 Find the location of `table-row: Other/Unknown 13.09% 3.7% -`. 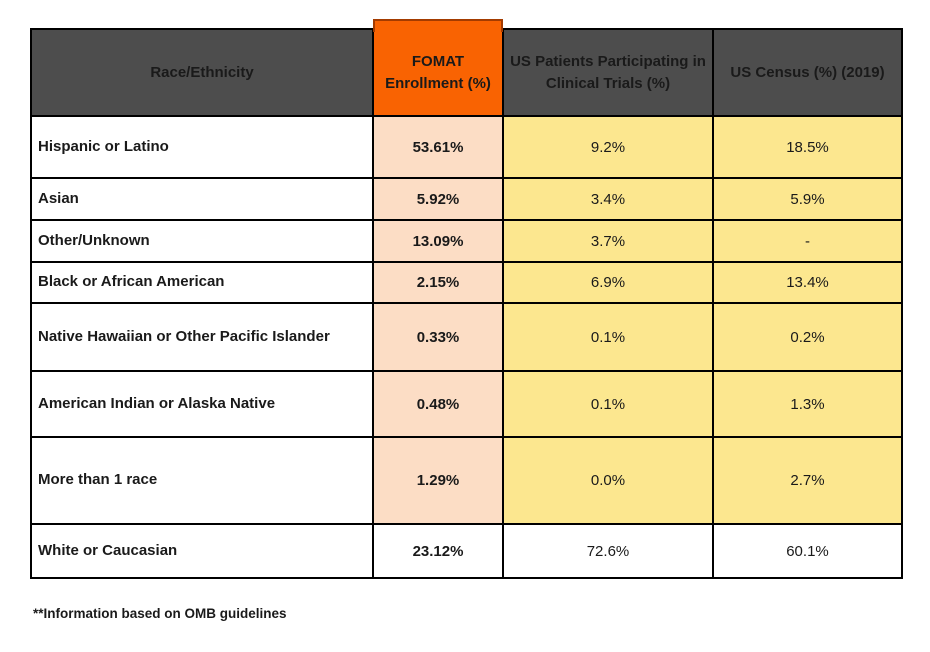

table-row: Other/Unknown 13.09% 3.7% - is located at coordinates (466, 241).